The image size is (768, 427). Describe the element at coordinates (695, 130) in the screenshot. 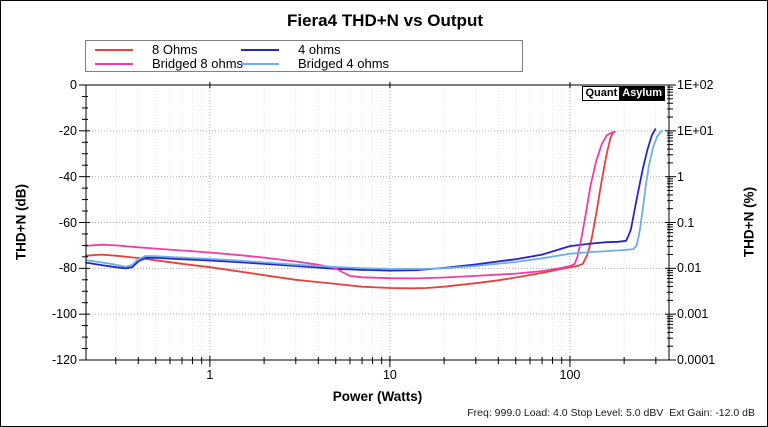

I see `y-right-tick-label: 1E+01` at that location.